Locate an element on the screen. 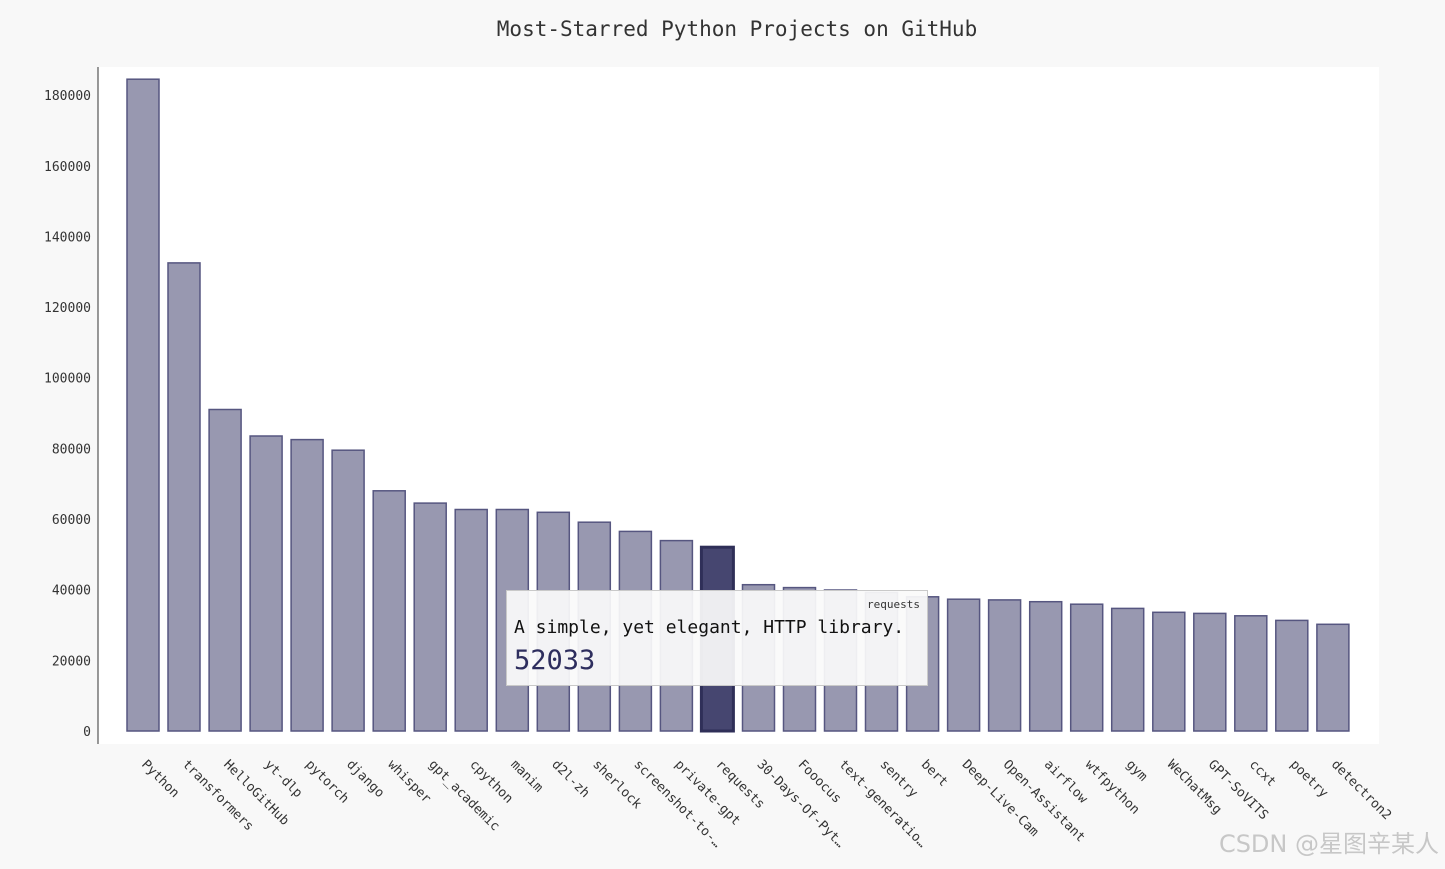 The width and height of the screenshot is (1445, 869). x-tick-label: bert is located at coordinates (934, 773).